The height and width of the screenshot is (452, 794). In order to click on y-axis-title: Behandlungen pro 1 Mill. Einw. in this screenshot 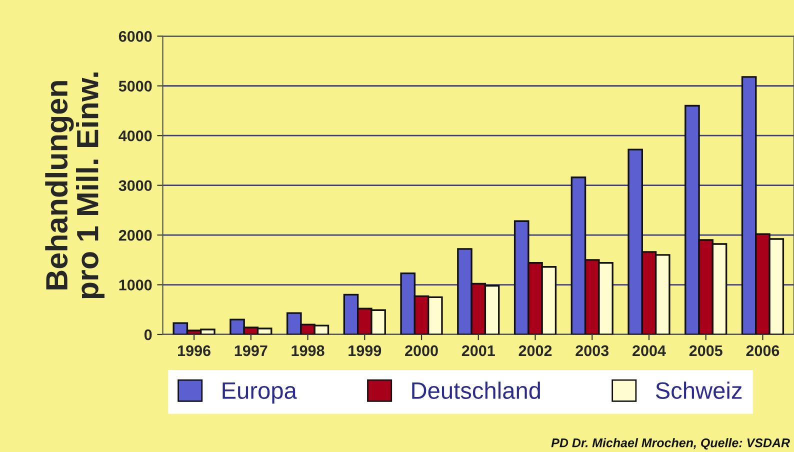, I will do `click(74, 185)`.